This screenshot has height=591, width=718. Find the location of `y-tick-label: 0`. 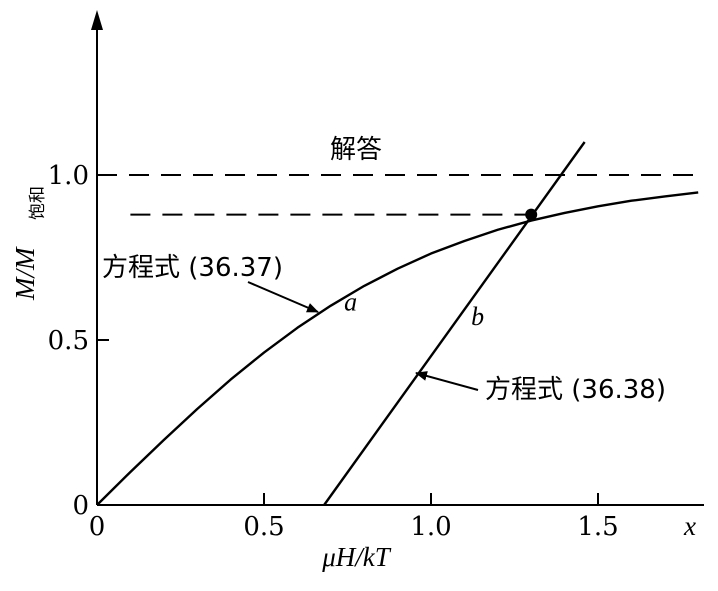

y-tick-label: 0 is located at coordinates (80, 506).